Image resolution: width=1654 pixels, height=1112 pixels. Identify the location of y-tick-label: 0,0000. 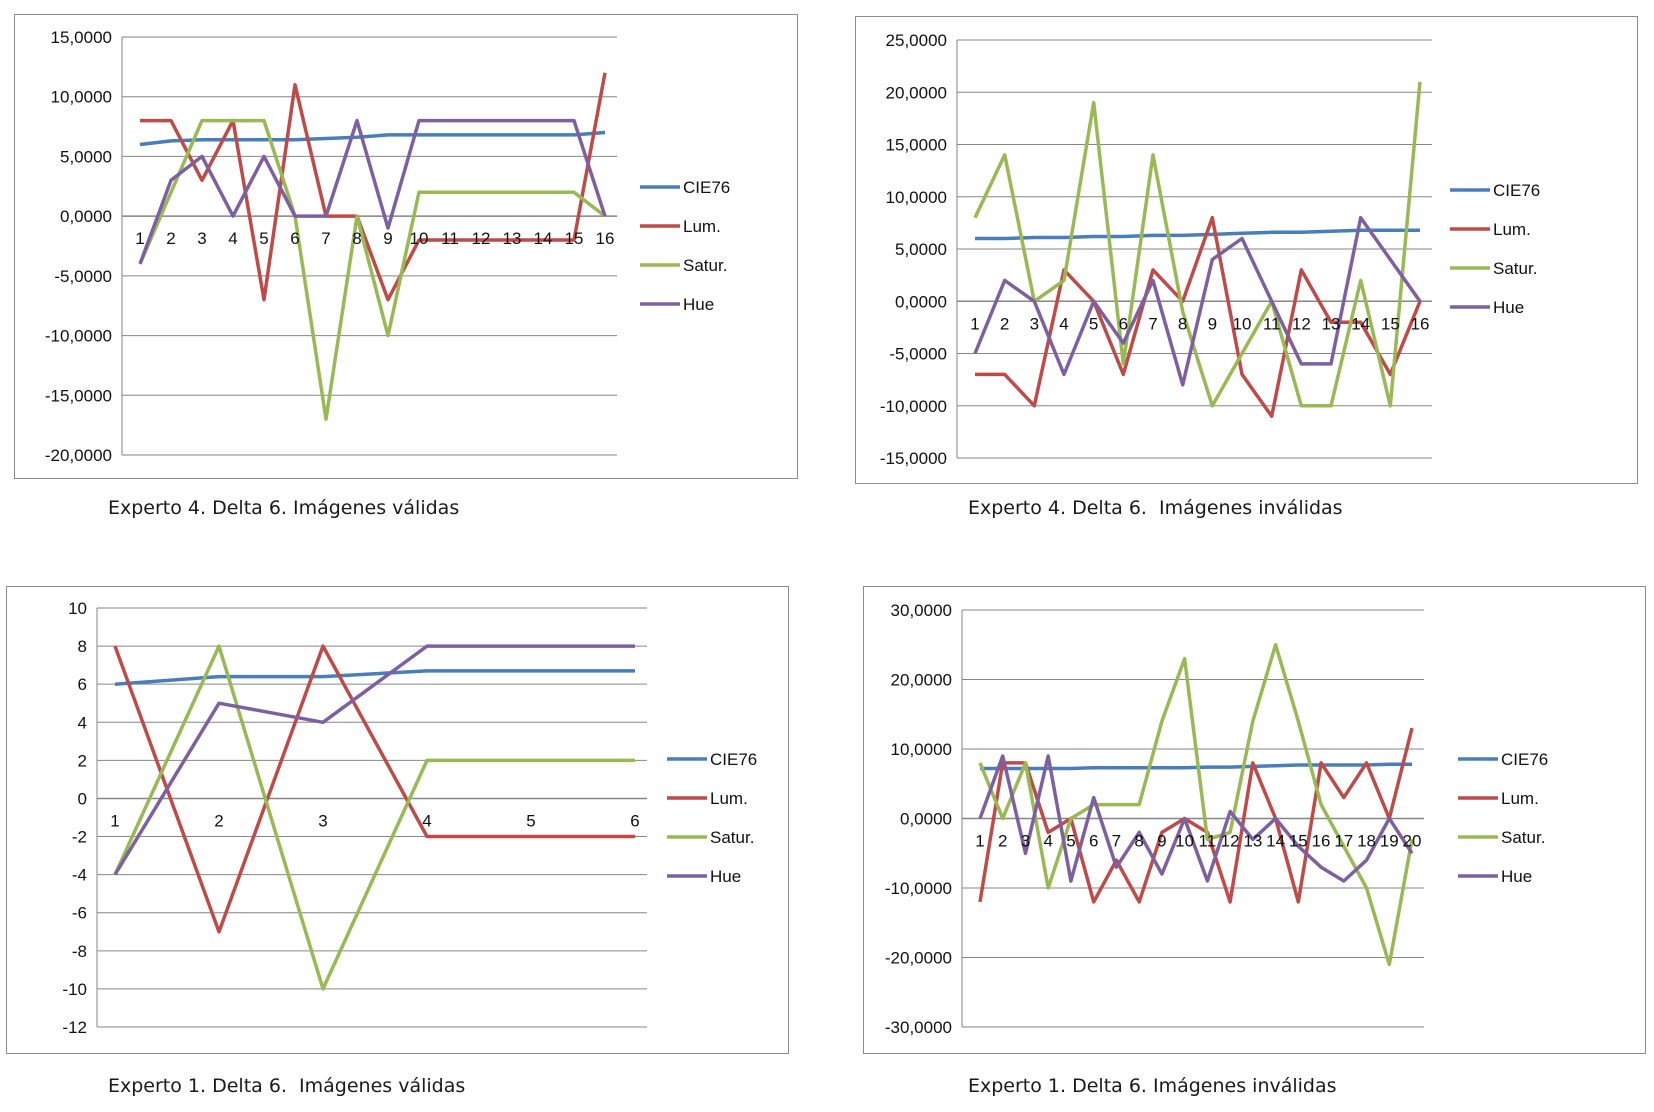
(926, 819).